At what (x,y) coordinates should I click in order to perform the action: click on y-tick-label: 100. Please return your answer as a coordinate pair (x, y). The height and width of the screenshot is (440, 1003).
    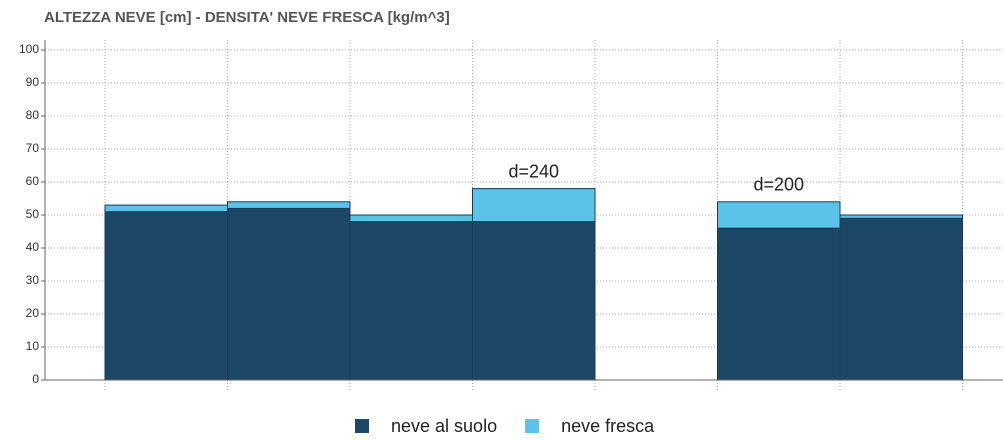
    Looking at the image, I should click on (29, 49).